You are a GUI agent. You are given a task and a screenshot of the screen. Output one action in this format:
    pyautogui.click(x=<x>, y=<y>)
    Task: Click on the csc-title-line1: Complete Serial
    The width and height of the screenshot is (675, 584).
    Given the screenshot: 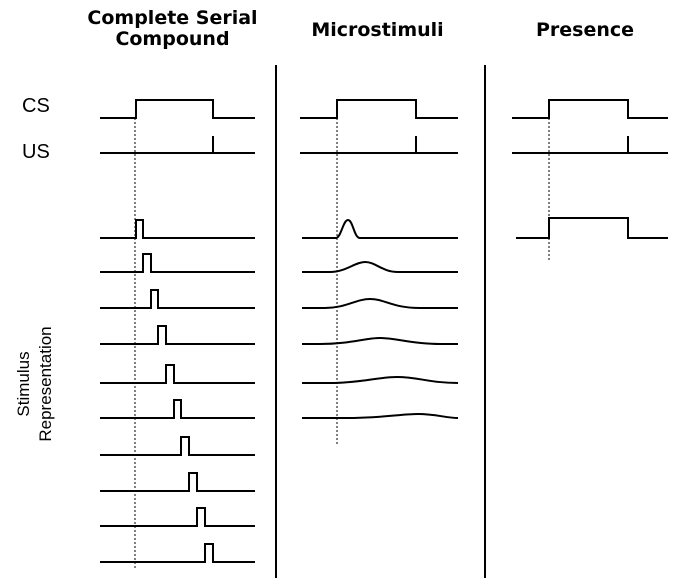 What is the action you would take?
    pyautogui.click(x=172, y=18)
    